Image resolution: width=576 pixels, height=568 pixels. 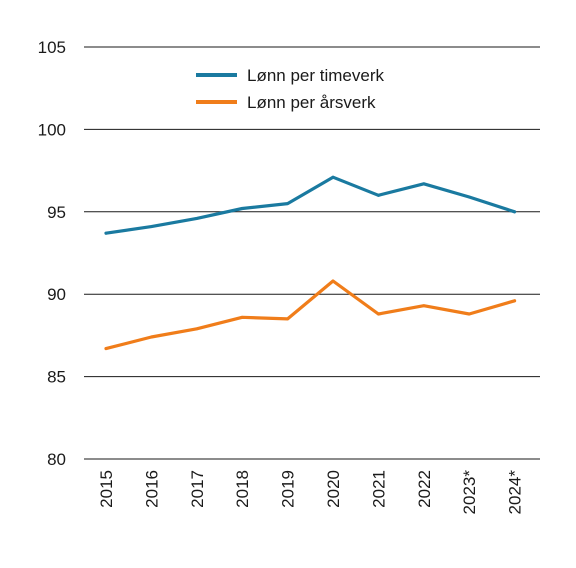 What do you see at coordinates (197, 489) in the screenshot?
I see `x-tick-label-2: 2017` at bounding box center [197, 489].